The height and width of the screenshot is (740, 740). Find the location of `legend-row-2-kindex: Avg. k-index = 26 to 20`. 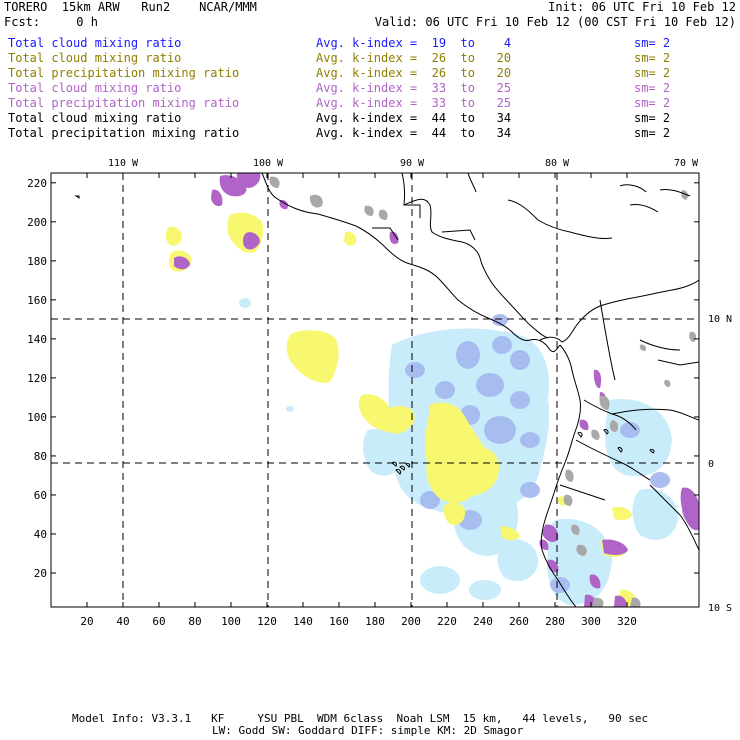

legend-row-2-kindex: Avg. k-index = 26 to 20 is located at coordinates (414, 58).